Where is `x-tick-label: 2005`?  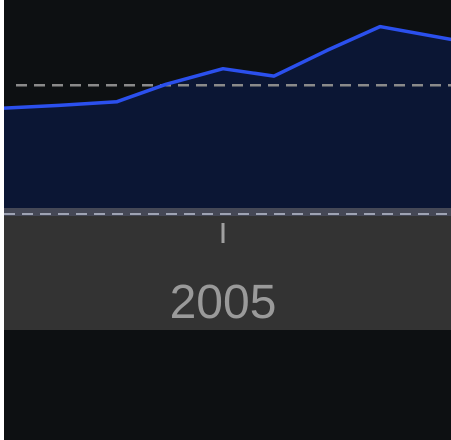 x-tick-label: 2005 is located at coordinates (223, 302).